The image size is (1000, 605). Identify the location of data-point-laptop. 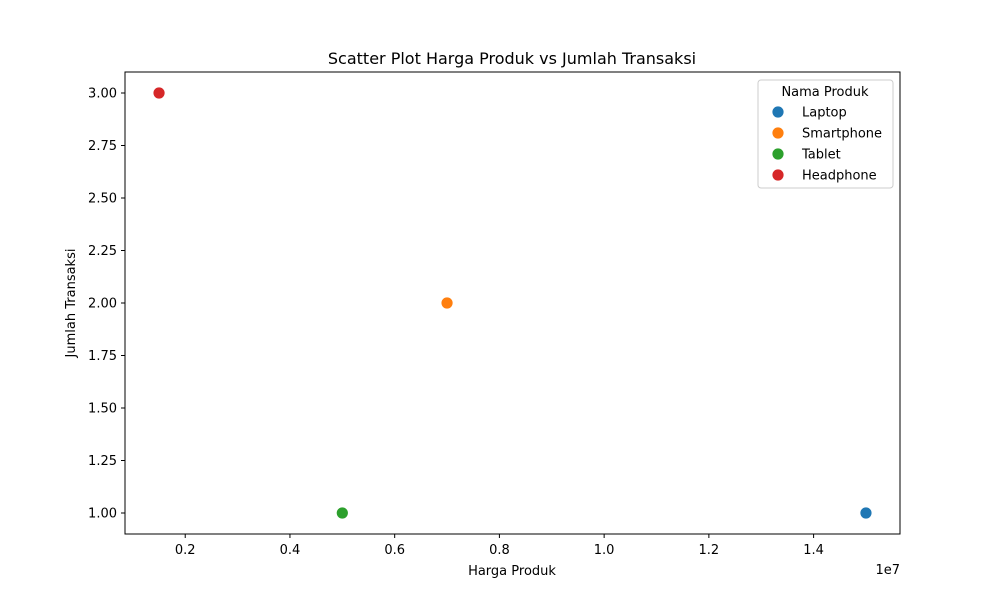
(866, 513).